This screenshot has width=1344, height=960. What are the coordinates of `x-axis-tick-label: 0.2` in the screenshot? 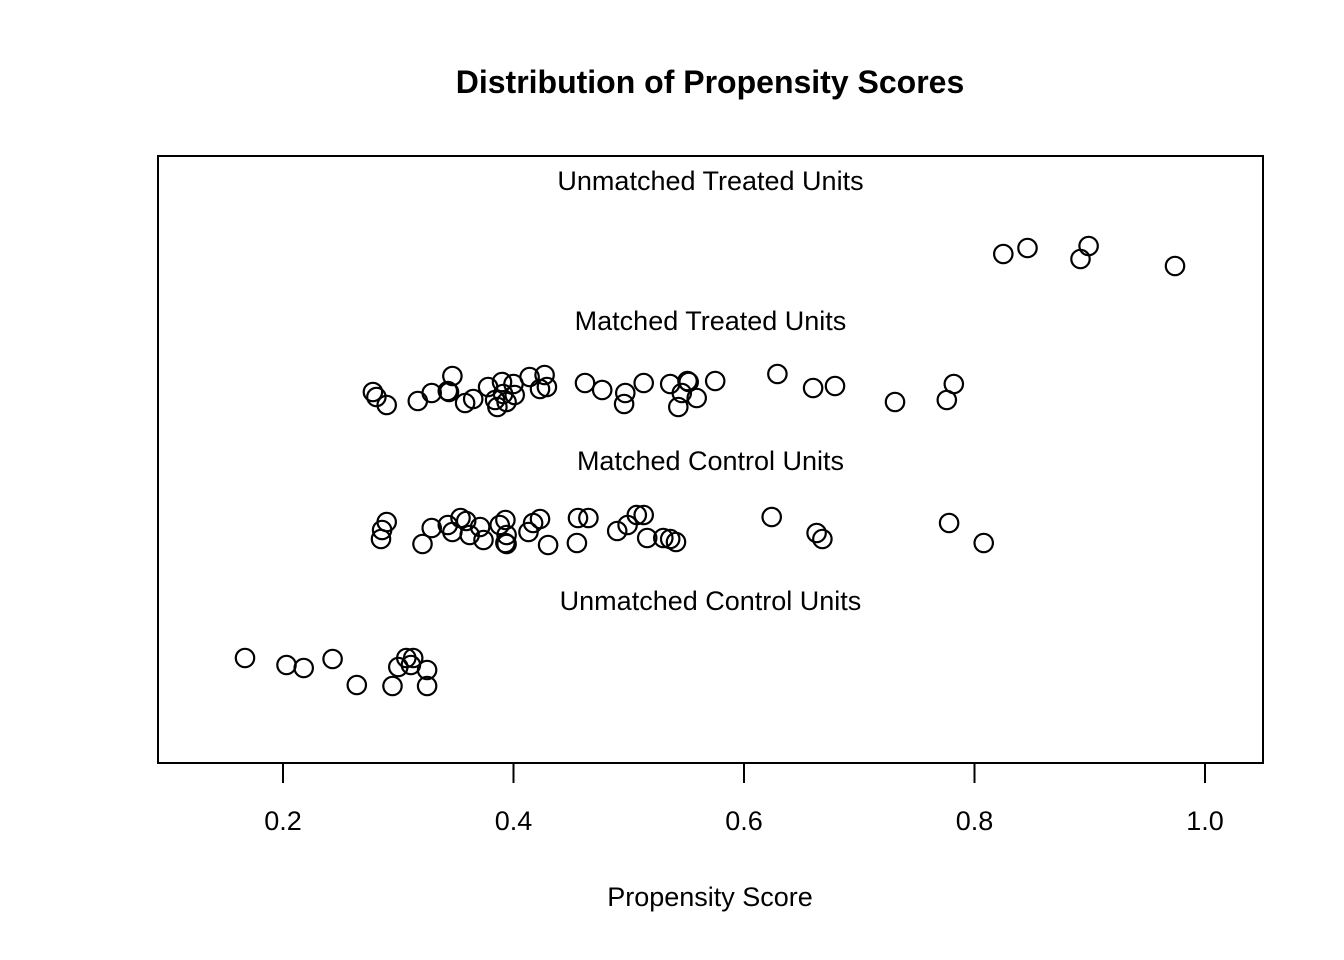 It's located at (283, 821).